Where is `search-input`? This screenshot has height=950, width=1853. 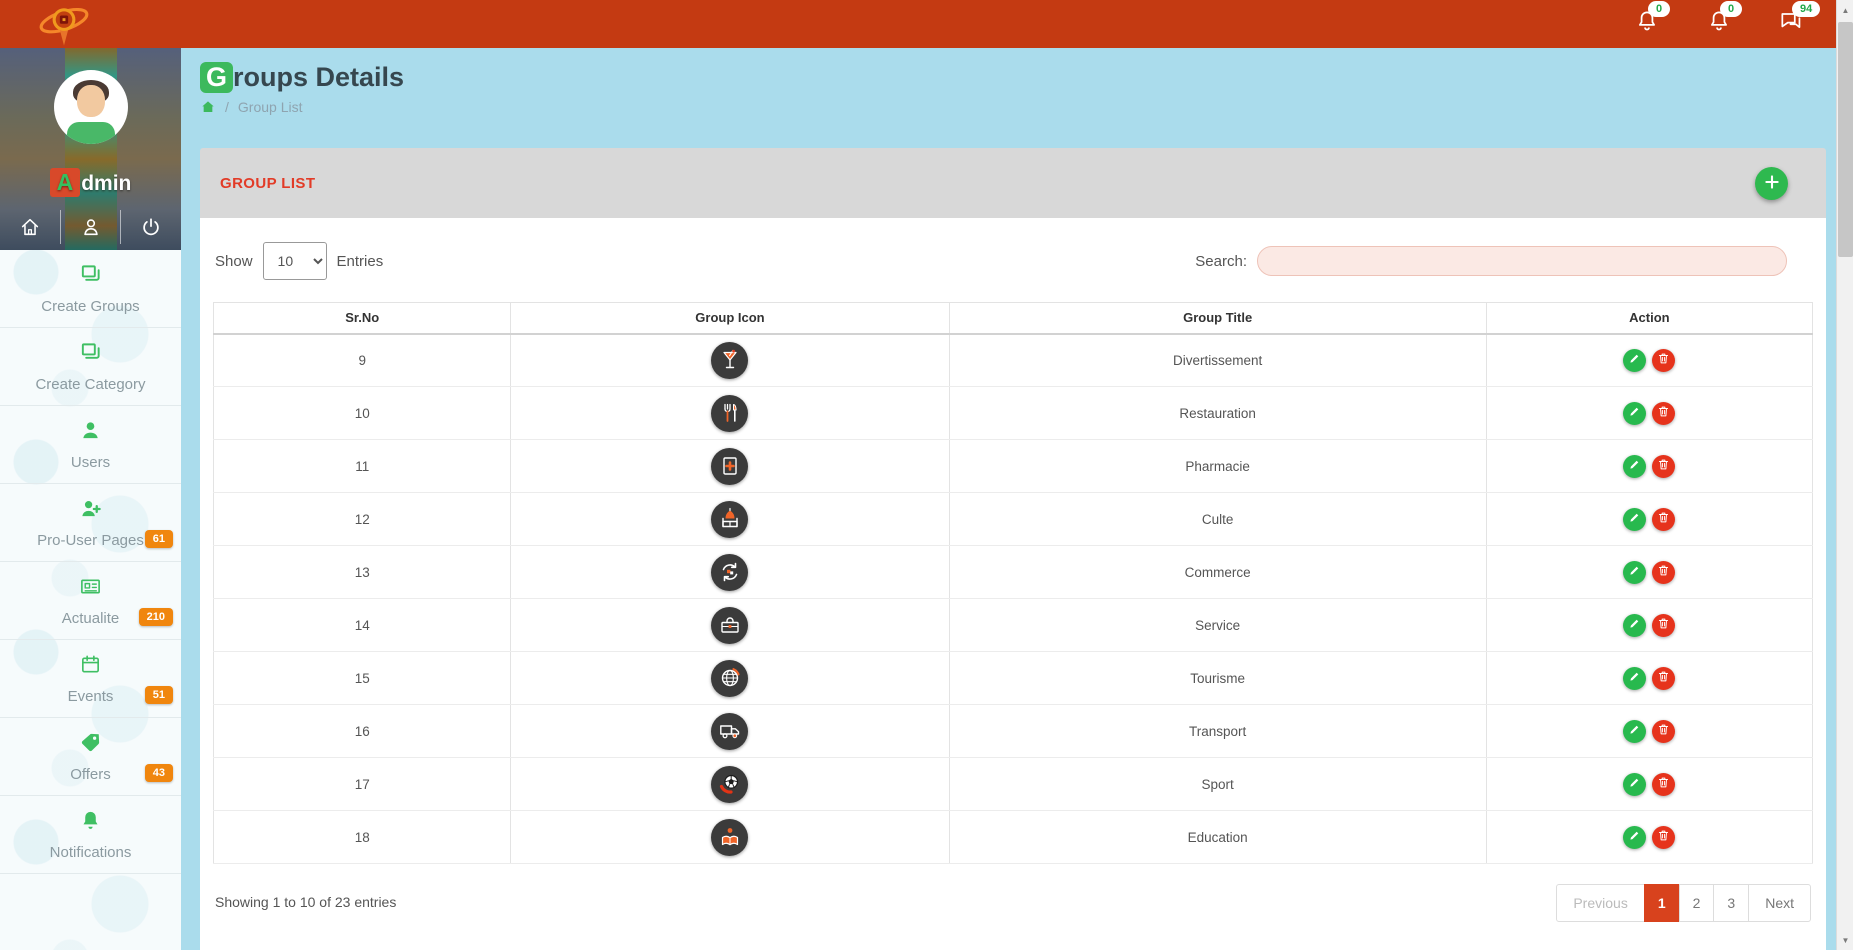
search-input is located at coordinates (1522, 261).